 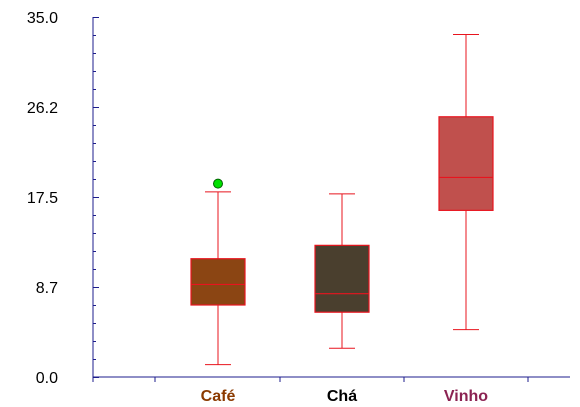 What do you see at coordinates (47, 288) in the screenshot?
I see `y-tick-label: 8.7` at bounding box center [47, 288].